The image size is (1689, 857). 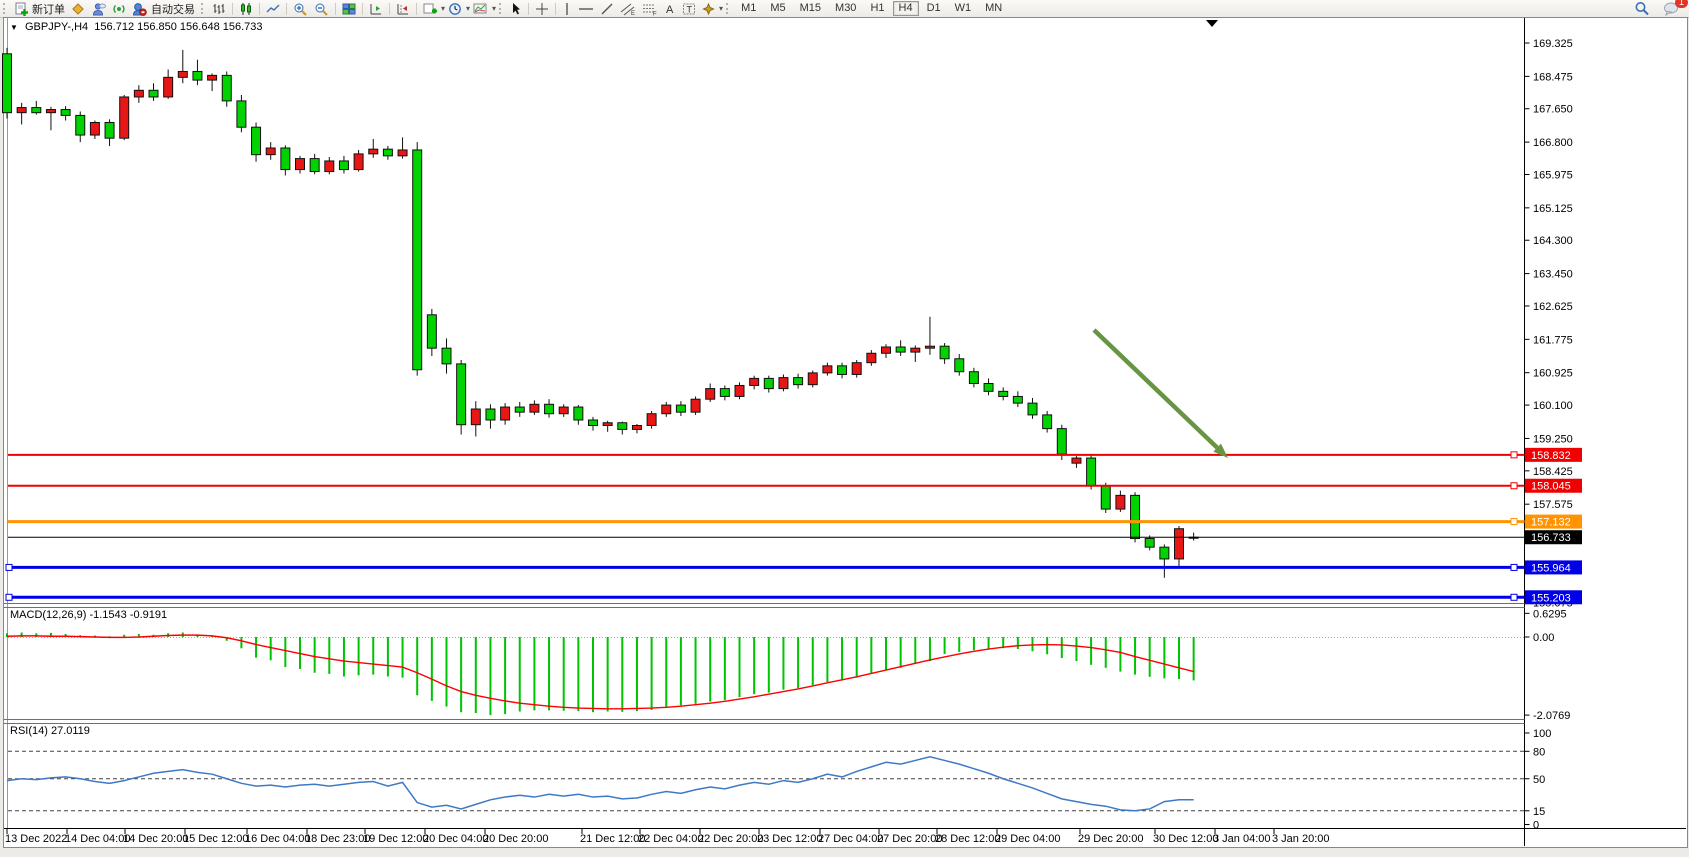 What do you see at coordinates (963, 8) in the screenshot?
I see `timeframe-w1-button: W1` at bounding box center [963, 8].